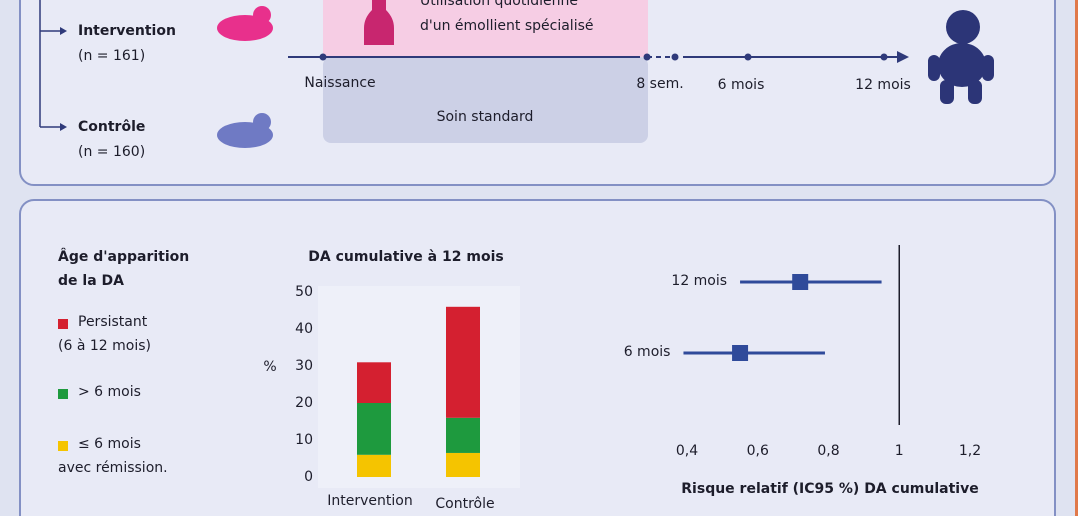  I want to click on y-tick-label: 50, so click(304, 292).